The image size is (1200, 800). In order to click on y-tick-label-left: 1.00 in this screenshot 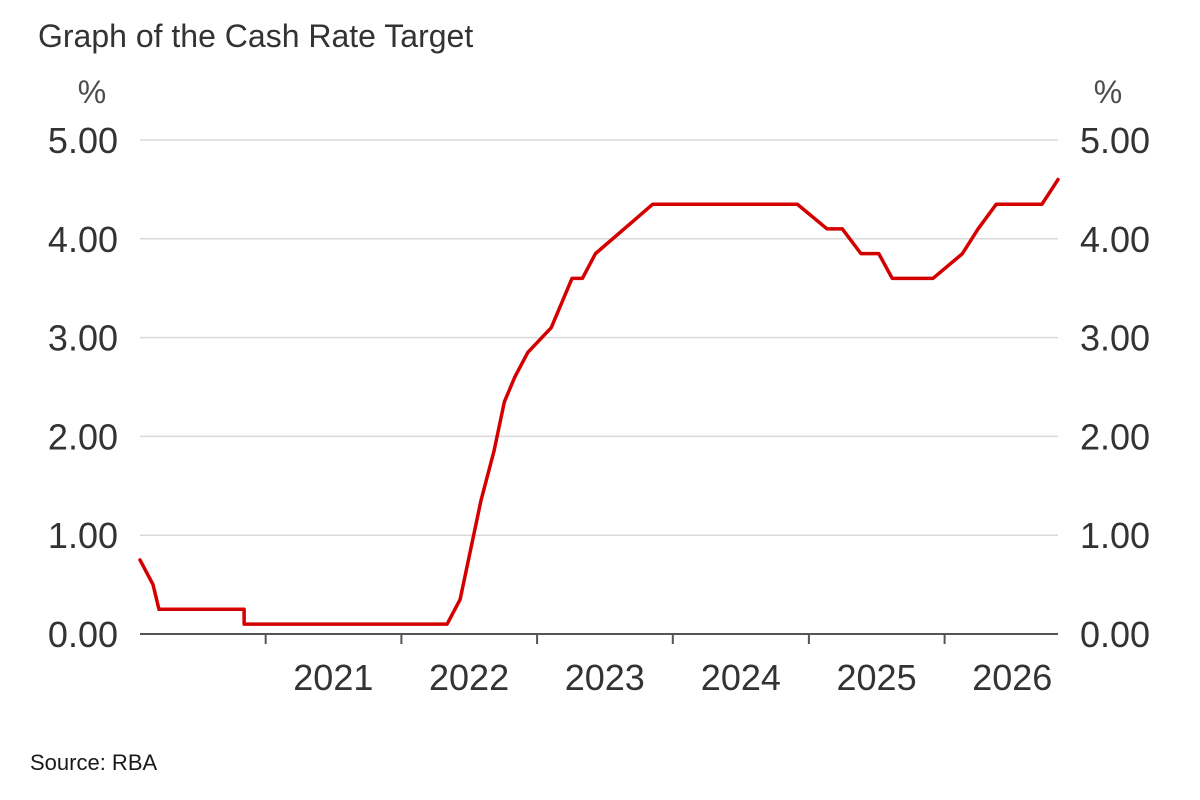, I will do `click(83, 535)`.